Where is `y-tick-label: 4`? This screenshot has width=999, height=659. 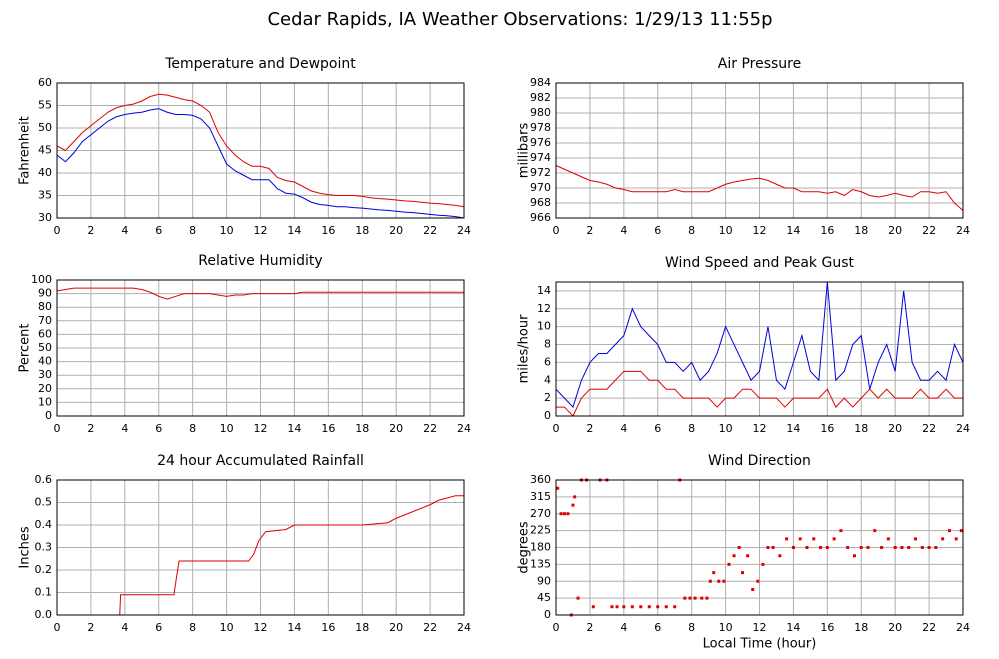 y-tick-label: 4 is located at coordinates (547, 379).